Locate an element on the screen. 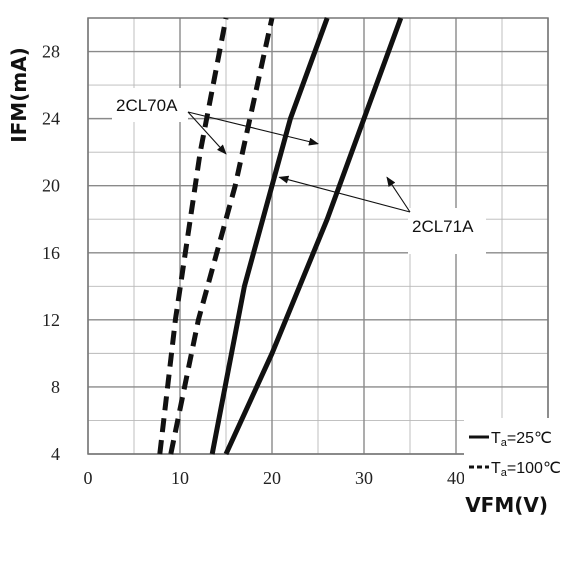 The image size is (574, 561). annotation-box-2CL71A is located at coordinates (447, 231).